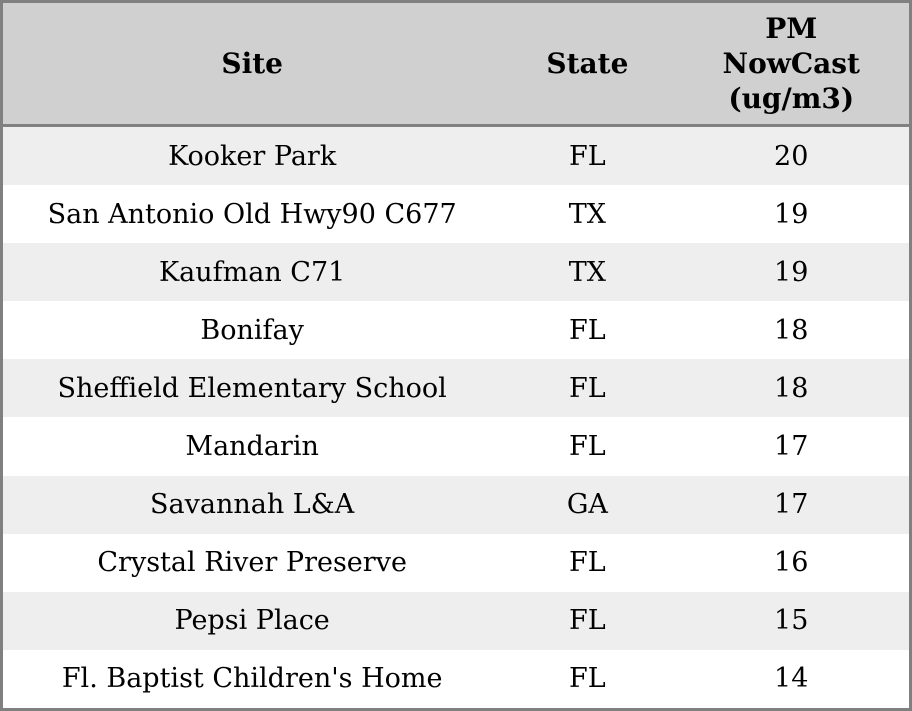  What do you see at coordinates (456, 620) in the screenshot?
I see `table-row: Pepsi Place FL 15` at bounding box center [456, 620].